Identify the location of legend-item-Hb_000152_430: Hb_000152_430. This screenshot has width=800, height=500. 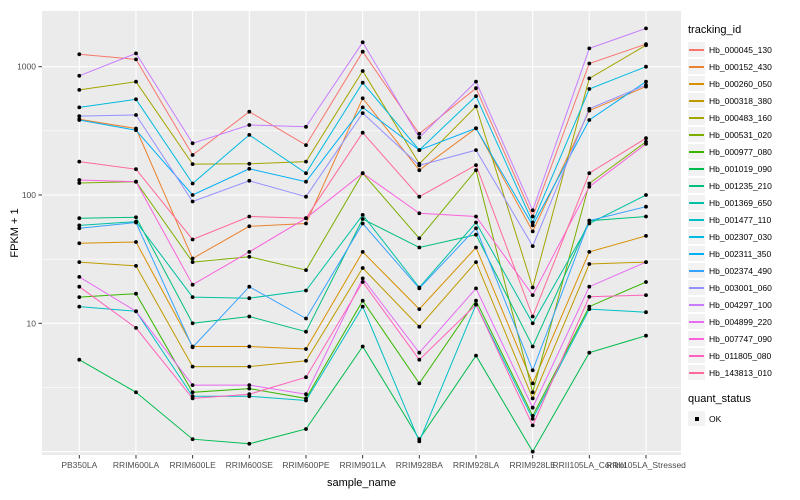
(744, 66).